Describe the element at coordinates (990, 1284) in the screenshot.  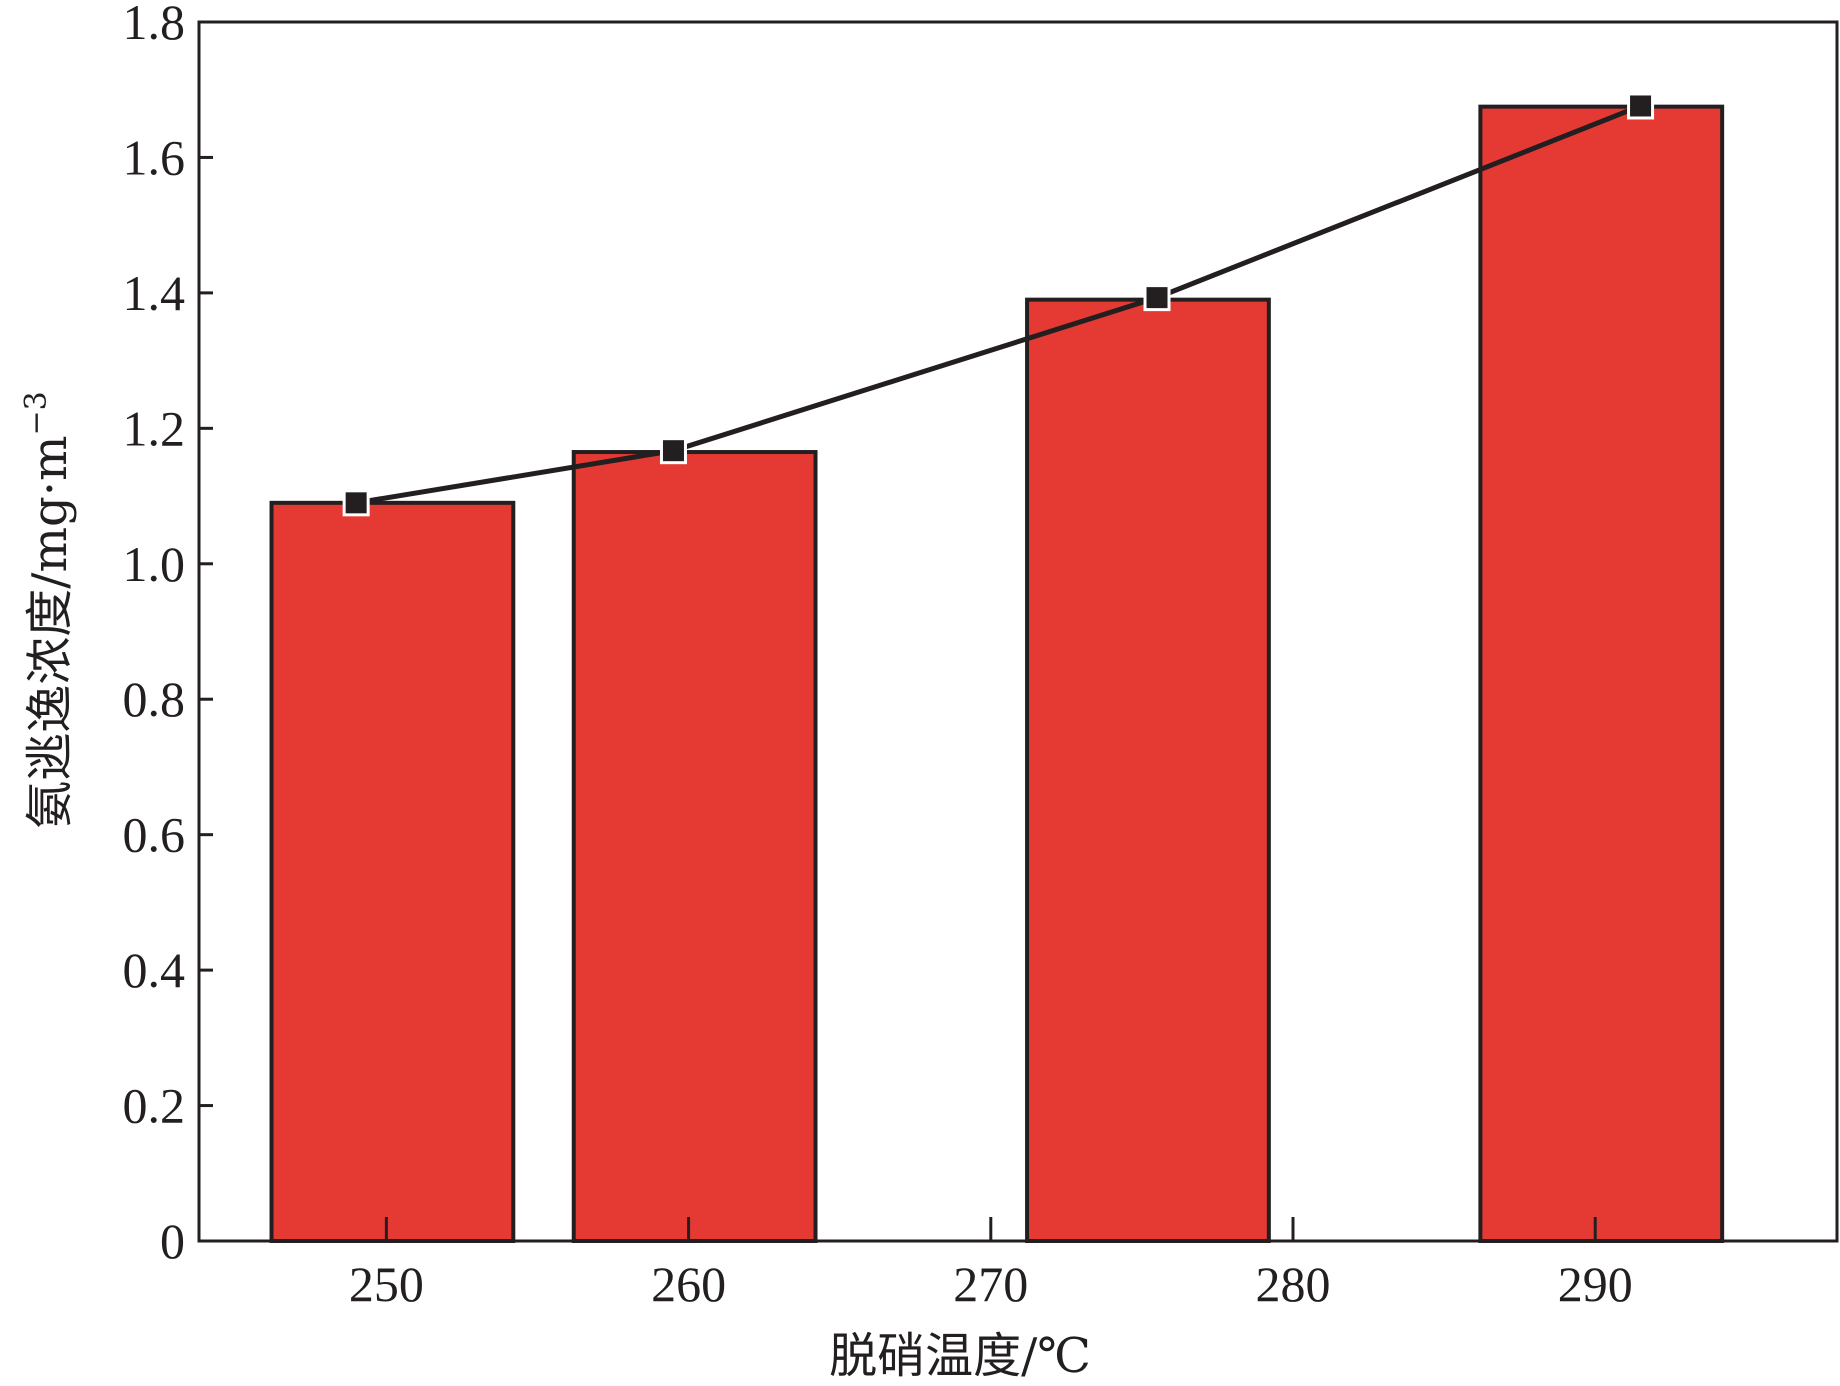
I see `x-tick-label-2: 270` at that location.